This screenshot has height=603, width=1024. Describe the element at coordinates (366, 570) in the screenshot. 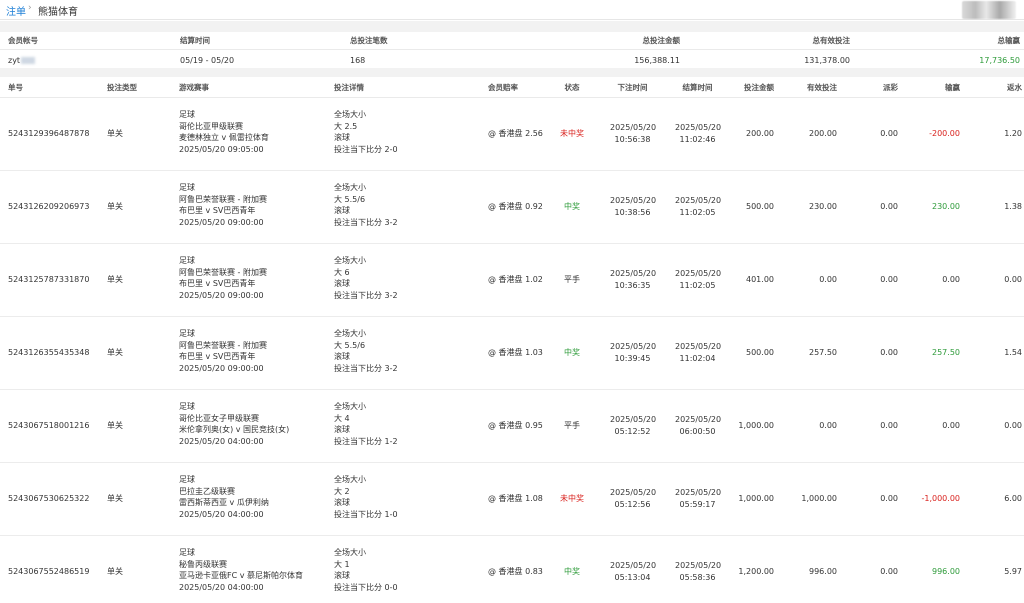

I see `bet-detail: 全场大小 大 1 滚球 投注当下比分 0-0` at that location.